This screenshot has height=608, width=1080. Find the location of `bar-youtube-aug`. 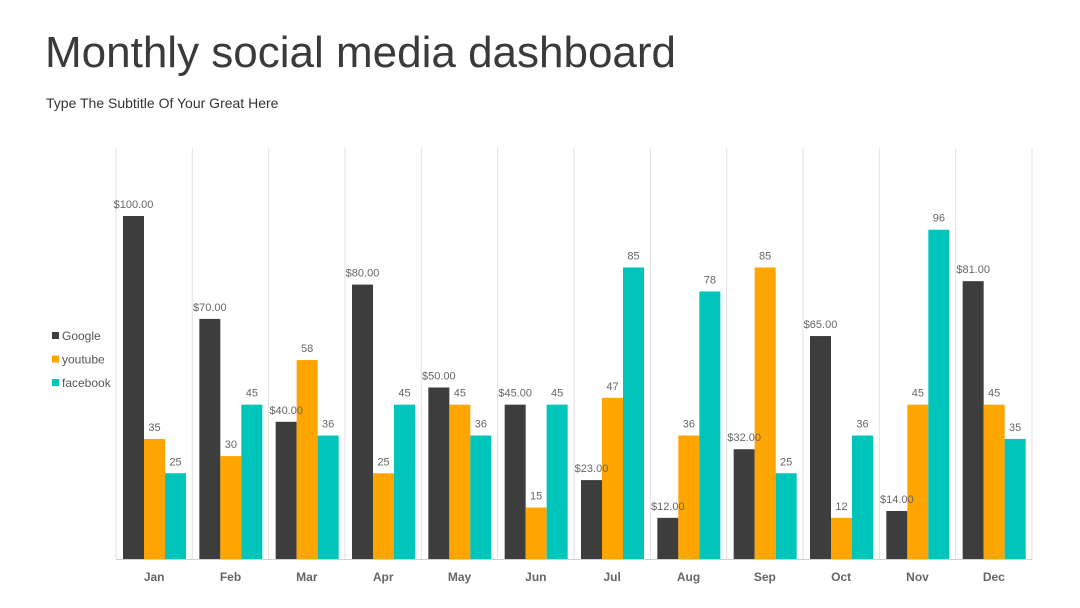

bar-youtube-aug is located at coordinates (689, 497).